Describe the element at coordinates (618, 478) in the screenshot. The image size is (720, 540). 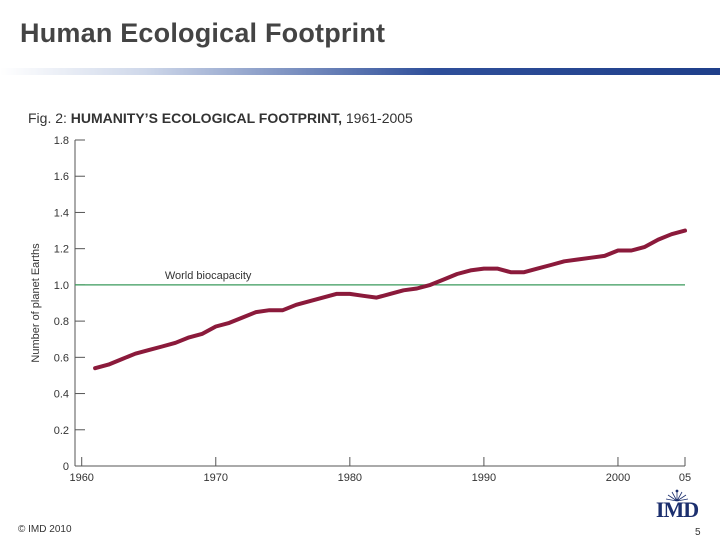
I see `x-tick-label: 2000` at that location.